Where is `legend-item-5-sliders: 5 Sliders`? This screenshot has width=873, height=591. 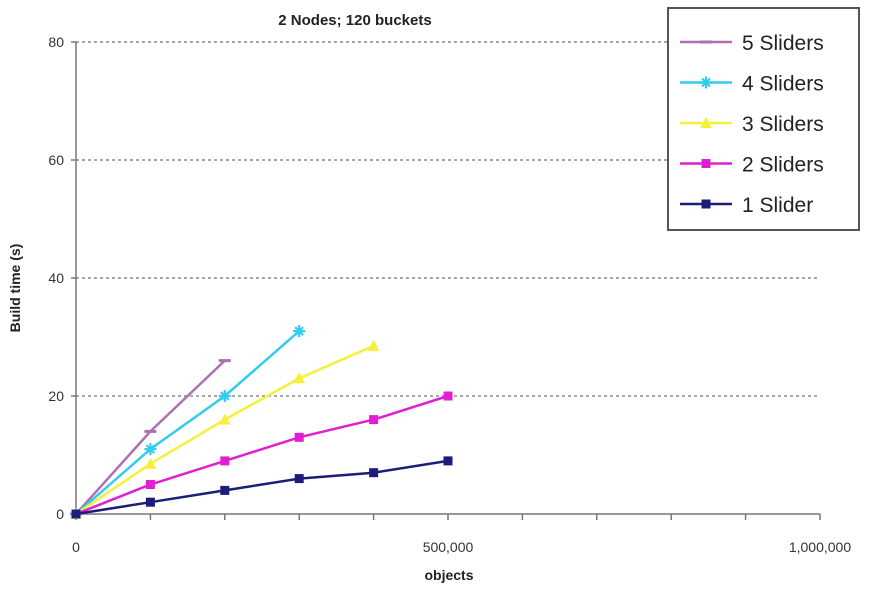 legend-item-5-sliders: 5 Sliders is located at coordinates (752, 43).